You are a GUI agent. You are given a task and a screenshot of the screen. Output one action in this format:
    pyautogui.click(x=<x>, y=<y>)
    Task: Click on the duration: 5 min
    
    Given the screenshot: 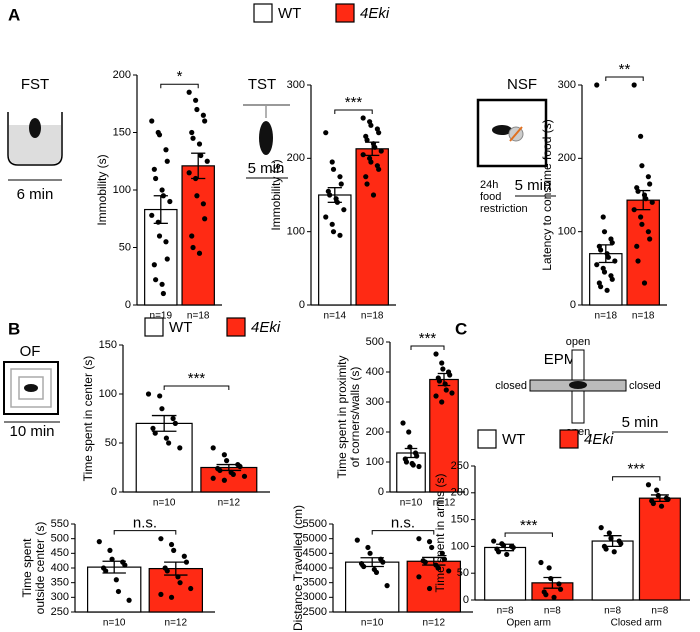 What is the action you would take?
    pyautogui.click(x=640, y=422)
    